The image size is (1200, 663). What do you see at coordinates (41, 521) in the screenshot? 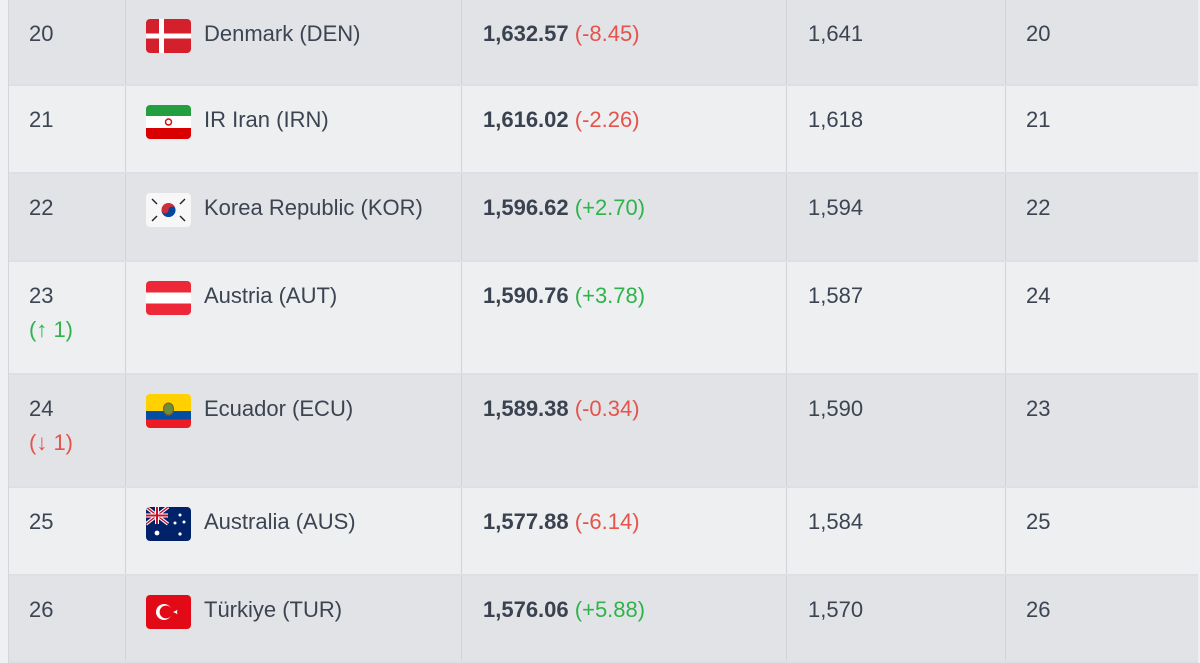
I see `rank-value: 25` at bounding box center [41, 521].